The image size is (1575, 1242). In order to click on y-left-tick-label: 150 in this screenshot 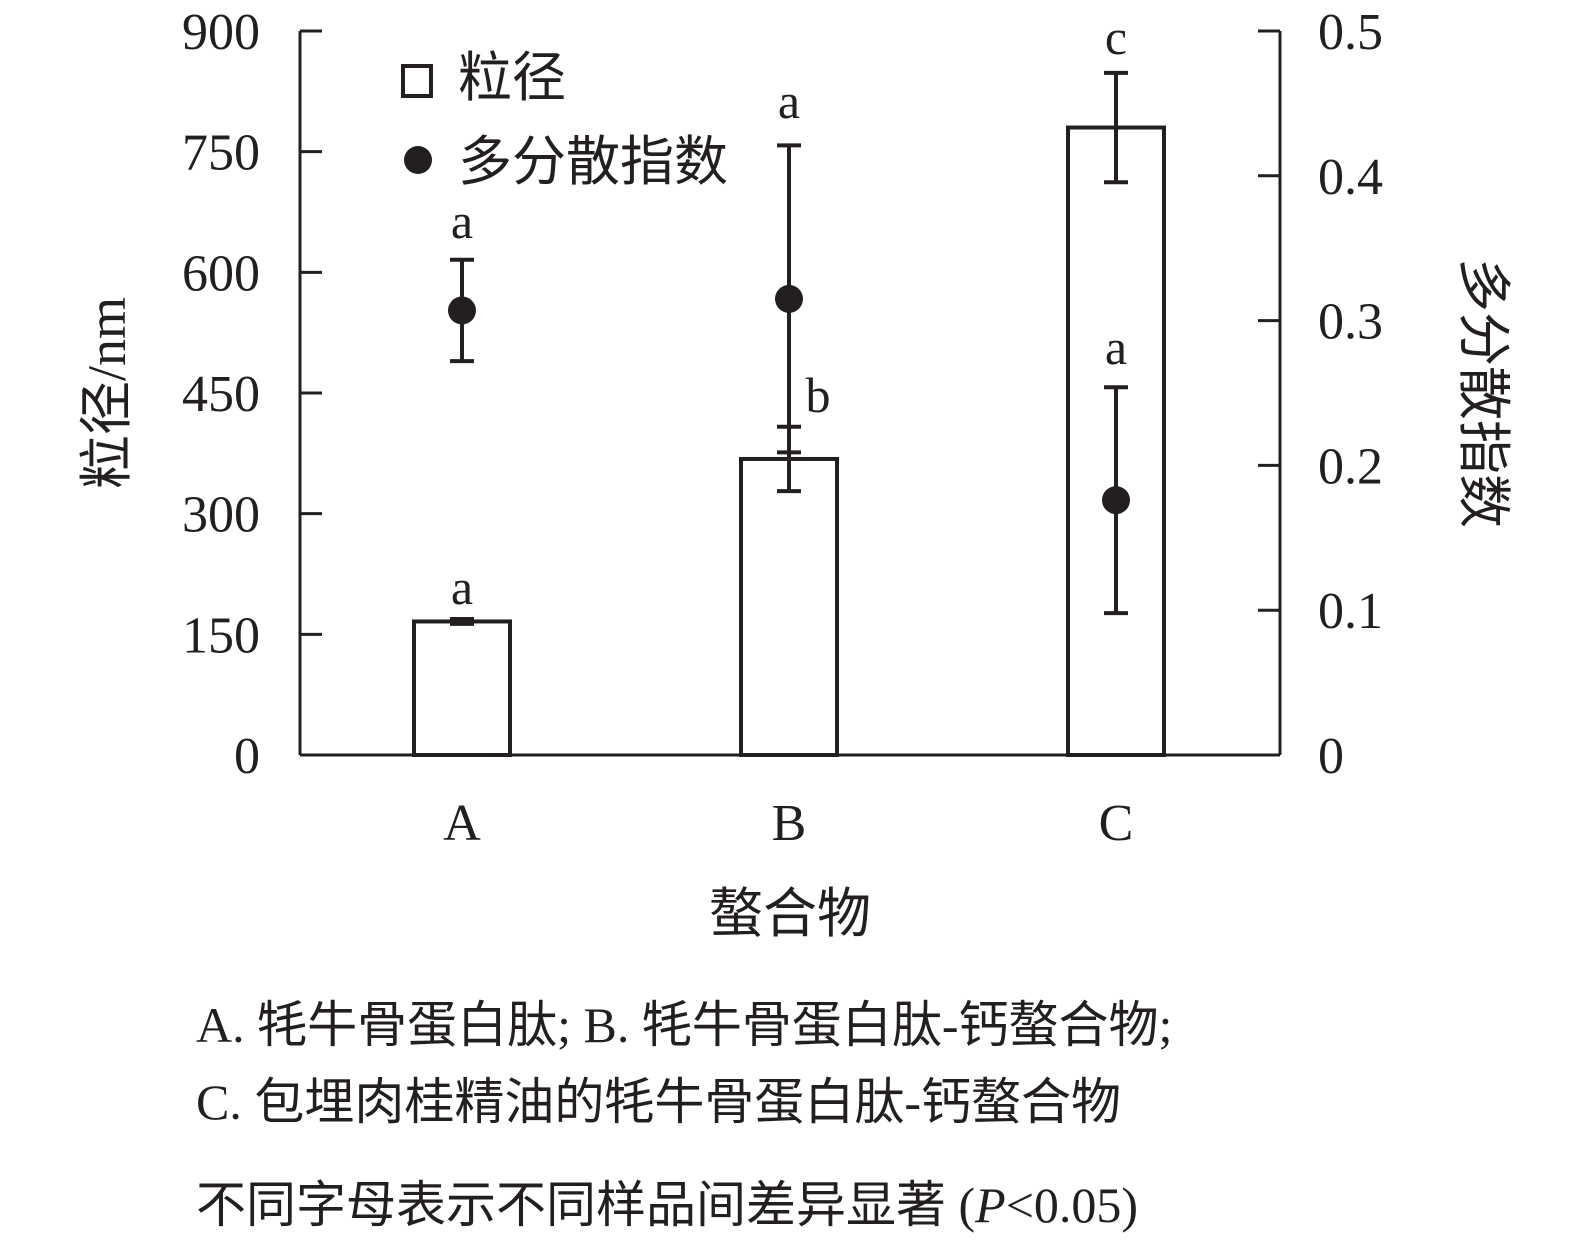, I will do `click(221, 635)`.